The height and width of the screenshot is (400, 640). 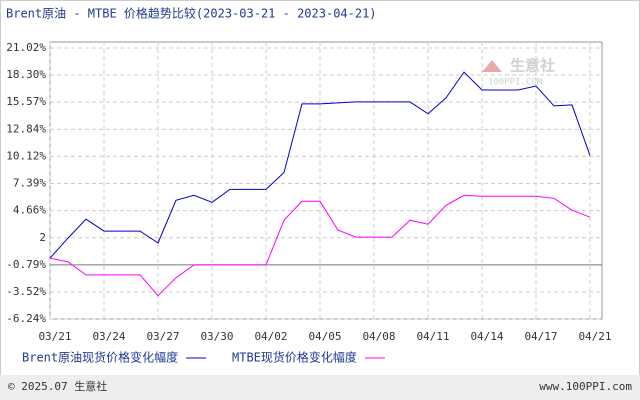 What do you see at coordinates (324, 336) in the screenshot?
I see `x-tick-label: 04/05` at bounding box center [324, 336].